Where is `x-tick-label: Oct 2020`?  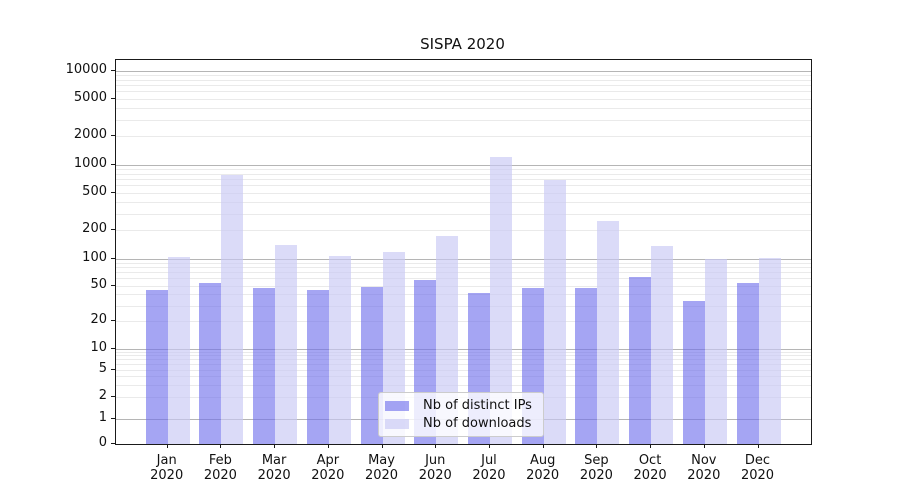
x-tick-label: Oct 2020 is located at coordinates (650, 468).